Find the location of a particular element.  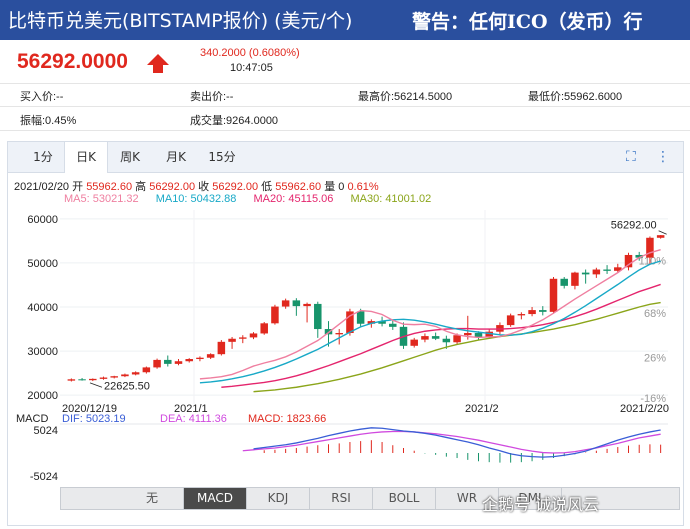

quote-time: 10:47:05 is located at coordinates (251, 68).